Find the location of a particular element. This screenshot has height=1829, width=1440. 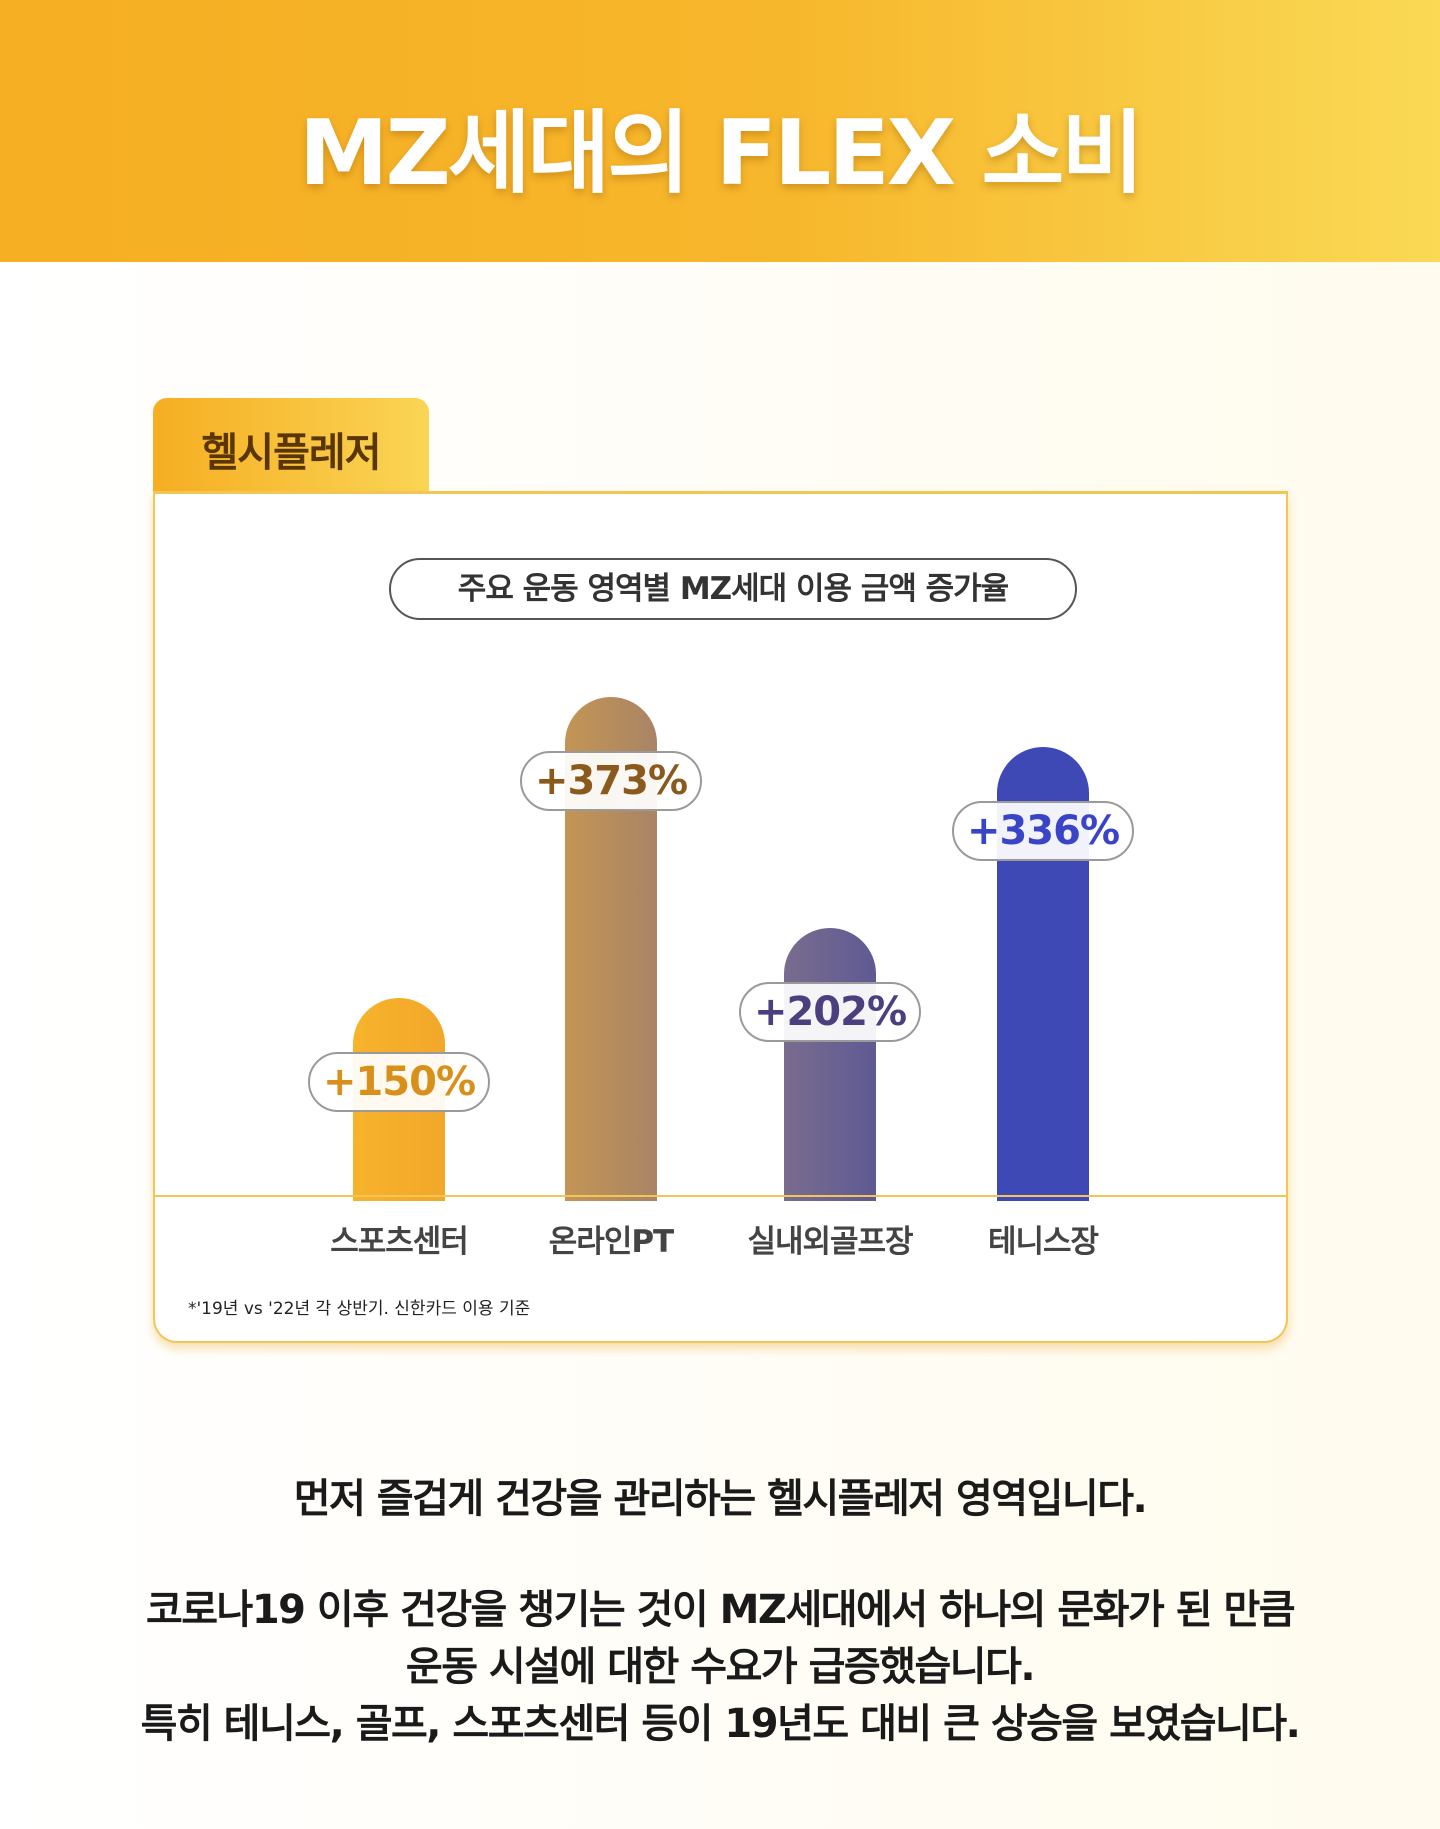

bar-golf-range is located at coordinates (830, 1064).